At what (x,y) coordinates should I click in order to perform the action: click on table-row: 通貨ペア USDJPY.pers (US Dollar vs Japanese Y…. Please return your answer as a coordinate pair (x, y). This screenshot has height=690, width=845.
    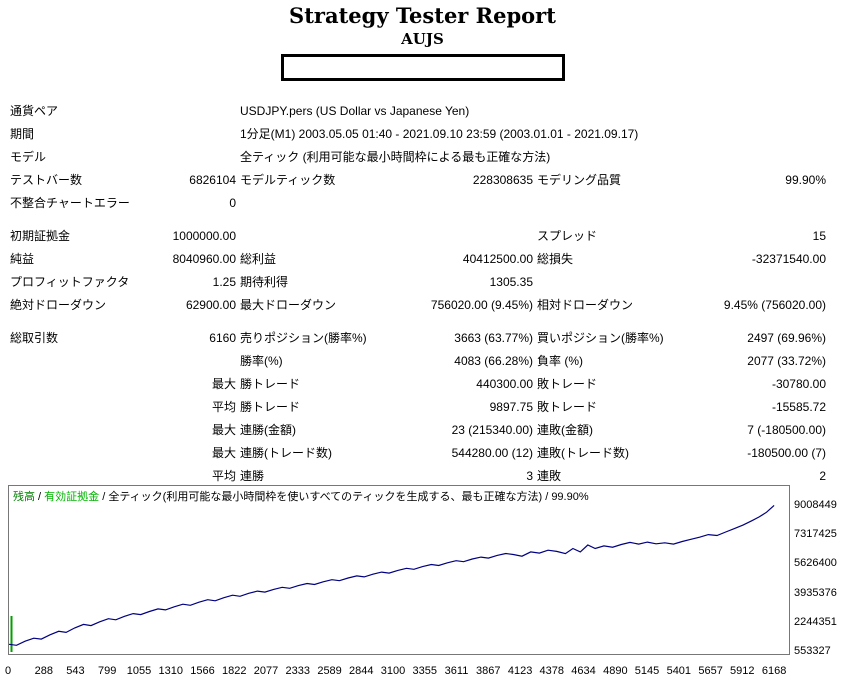
    Looking at the image, I should click on (420, 110).